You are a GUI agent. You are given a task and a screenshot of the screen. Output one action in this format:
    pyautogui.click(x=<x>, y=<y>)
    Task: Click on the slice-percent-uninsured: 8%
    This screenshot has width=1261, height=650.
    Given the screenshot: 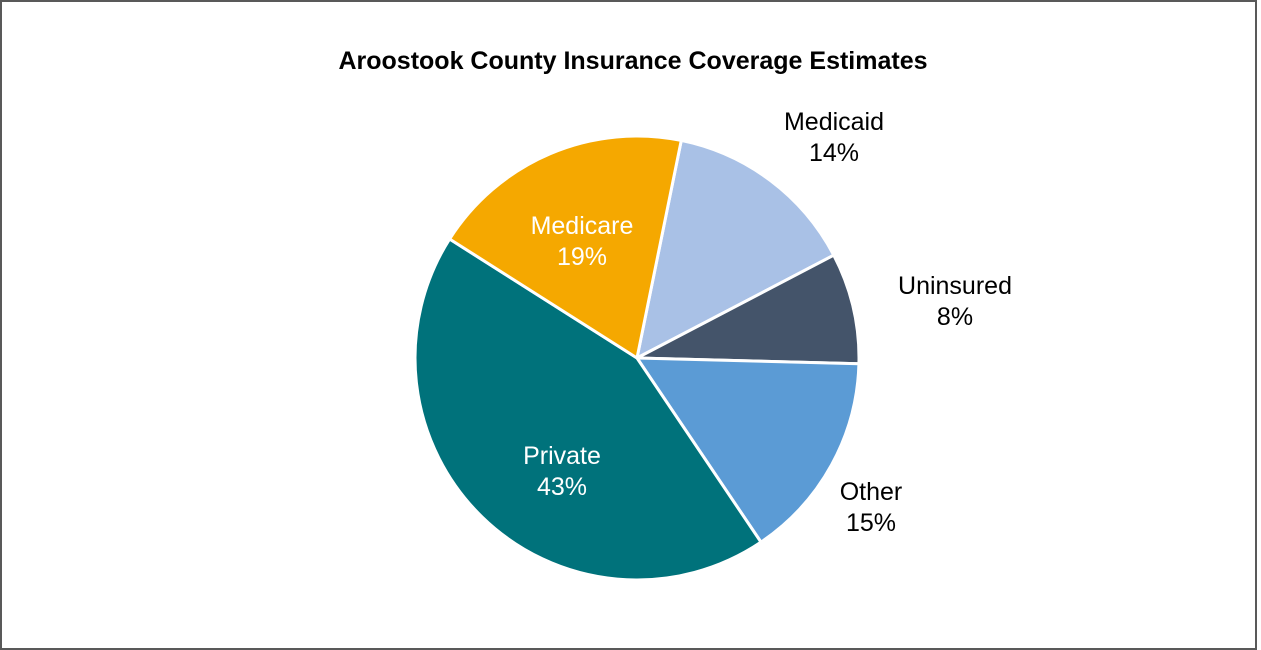 What is the action you would take?
    pyautogui.click(x=955, y=317)
    